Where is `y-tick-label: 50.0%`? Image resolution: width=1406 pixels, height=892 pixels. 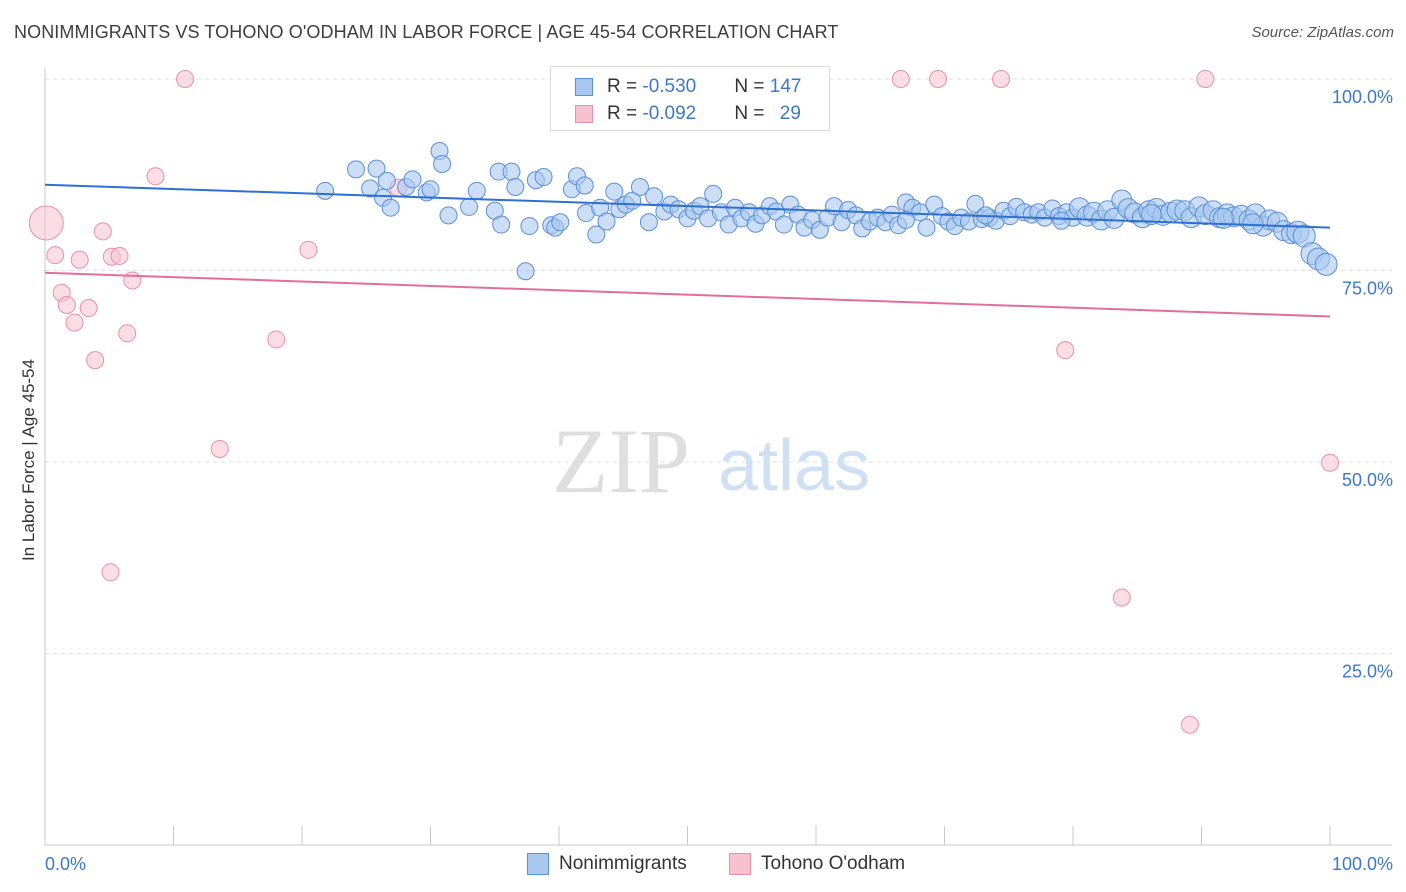
y-tick-label: 50.0% is located at coordinates (1367, 480).